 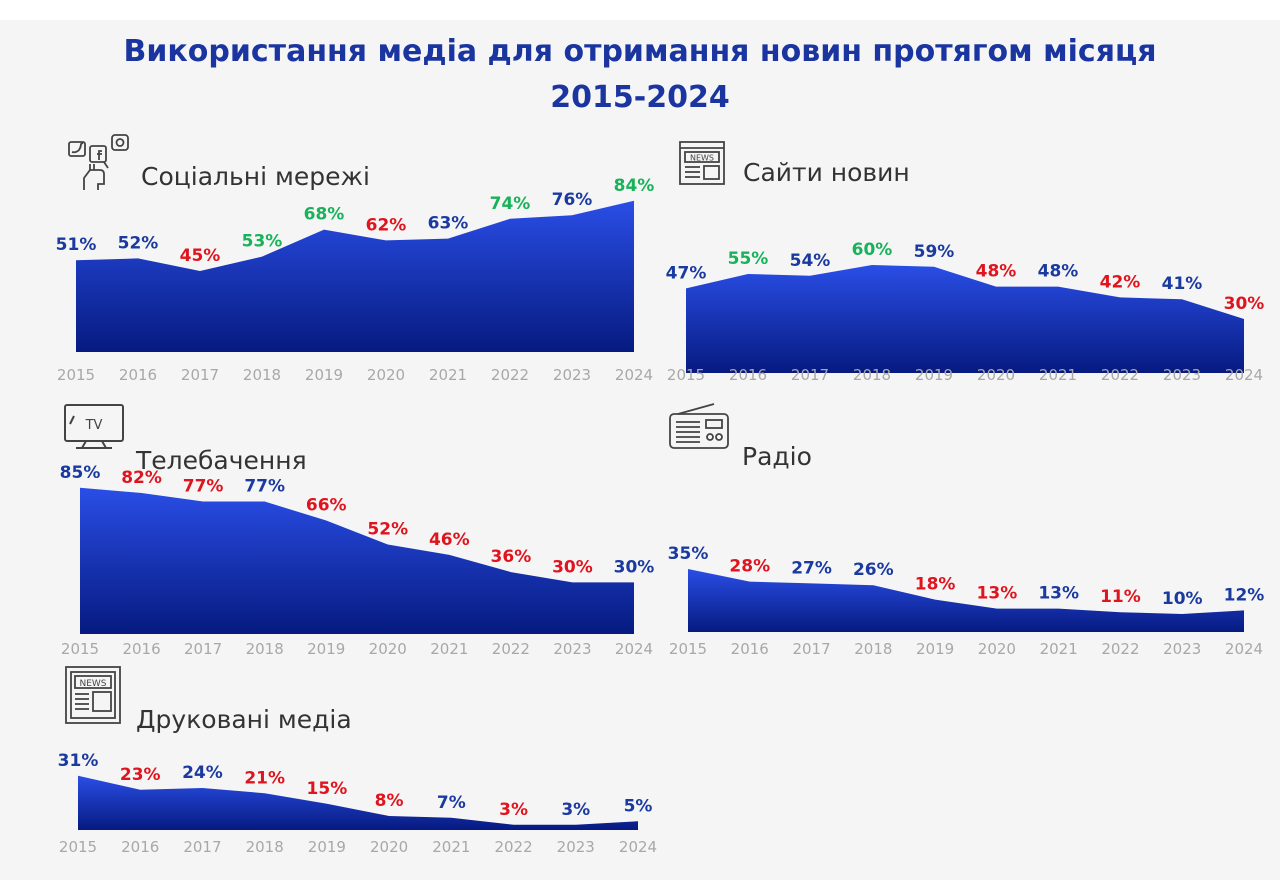 What do you see at coordinates (362, 438) in the screenshot?
I see `panel-header: TV Телебачення` at bounding box center [362, 438].